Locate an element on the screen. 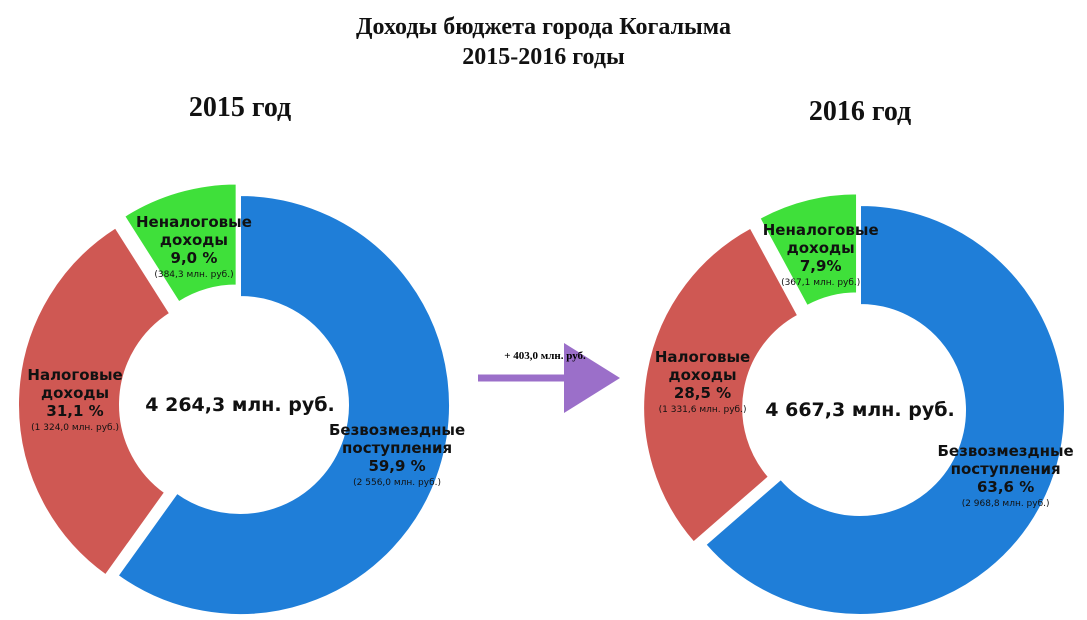 The width and height of the screenshot is (1087, 620). center-label: 4 264,3 млн. руб. is located at coordinates (240, 405).